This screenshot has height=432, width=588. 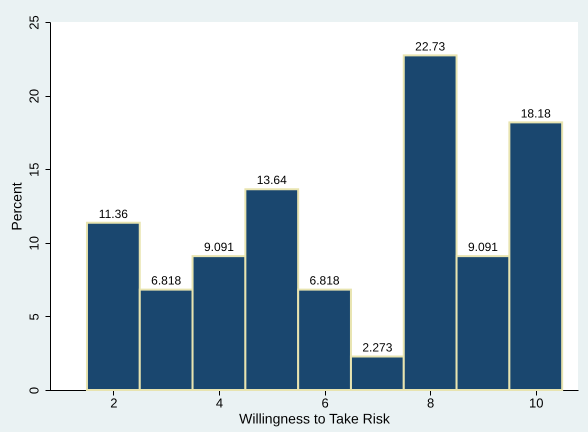 What do you see at coordinates (114, 403) in the screenshot?
I see `x-tick-label: 2` at bounding box center [114, 403].